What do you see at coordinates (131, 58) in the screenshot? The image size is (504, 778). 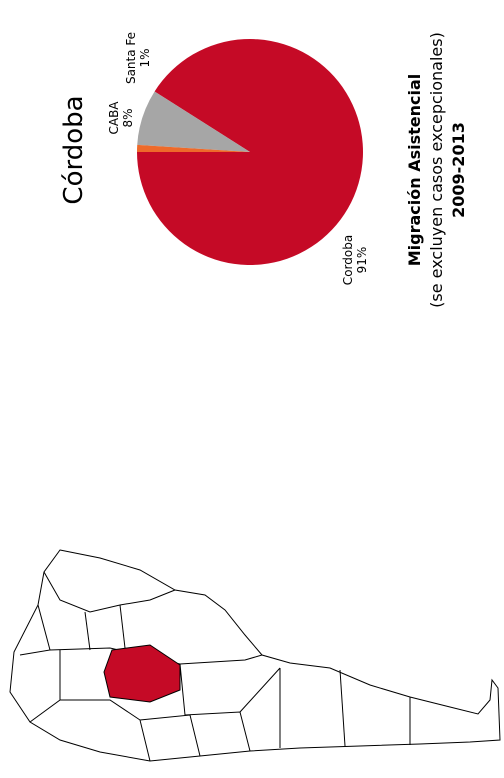 I see `slice-label: Santa Fe` at bounding box center [131, 58].